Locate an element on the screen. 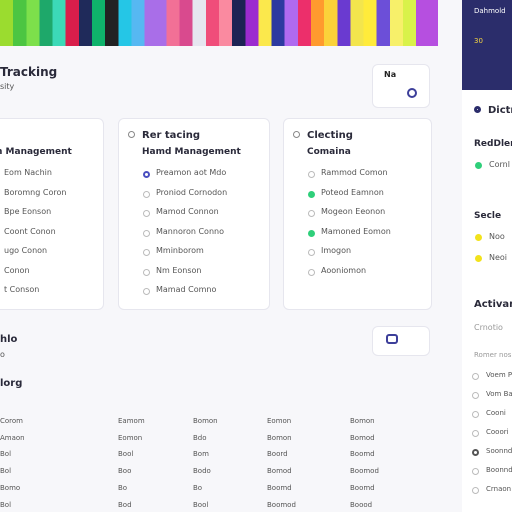 The width and height of the screenshot is (512, 512). card-title: Rer tacing is located at coordinates (171, 135).